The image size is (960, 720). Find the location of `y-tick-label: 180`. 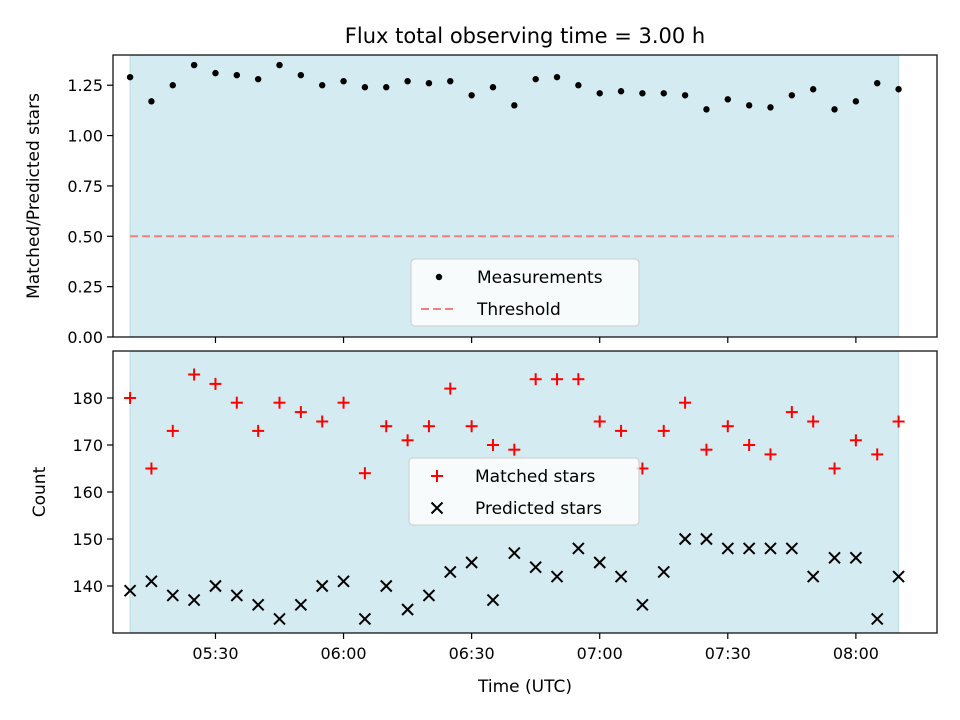

y-tick-label: 180 is located at coordinates (87, 398).